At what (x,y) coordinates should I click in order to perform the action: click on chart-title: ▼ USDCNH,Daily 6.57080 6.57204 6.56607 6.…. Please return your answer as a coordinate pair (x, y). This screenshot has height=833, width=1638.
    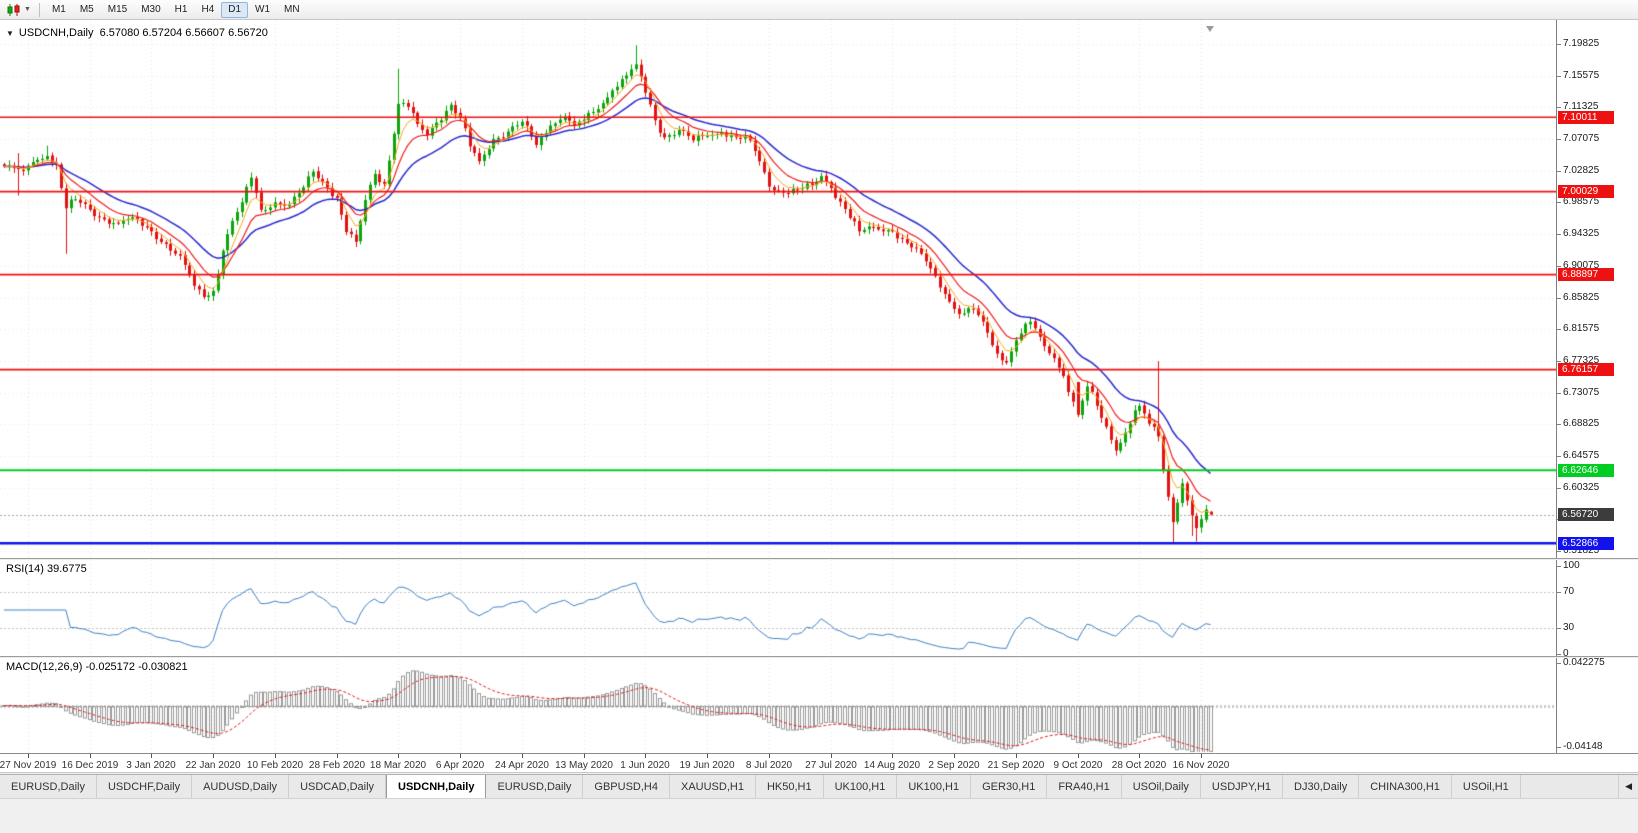
    Looking at the image, I should click on (137, 33).